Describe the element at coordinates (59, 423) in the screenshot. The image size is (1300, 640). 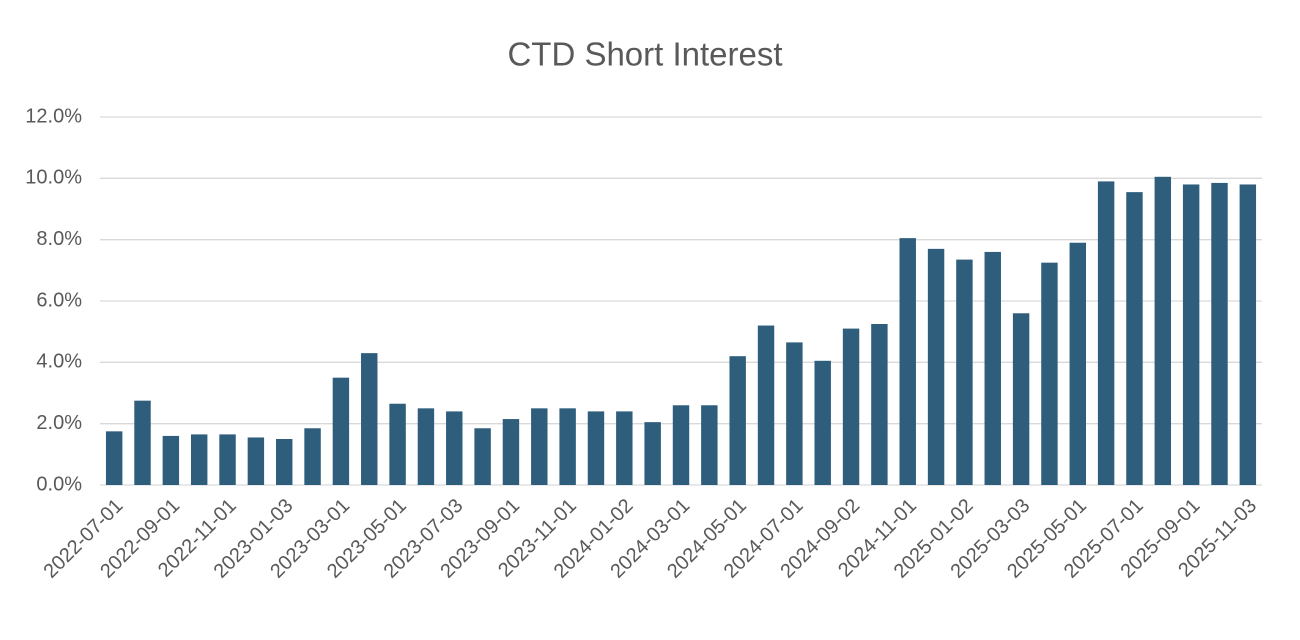
I see `y-tick-label: 2.0%` at that location.